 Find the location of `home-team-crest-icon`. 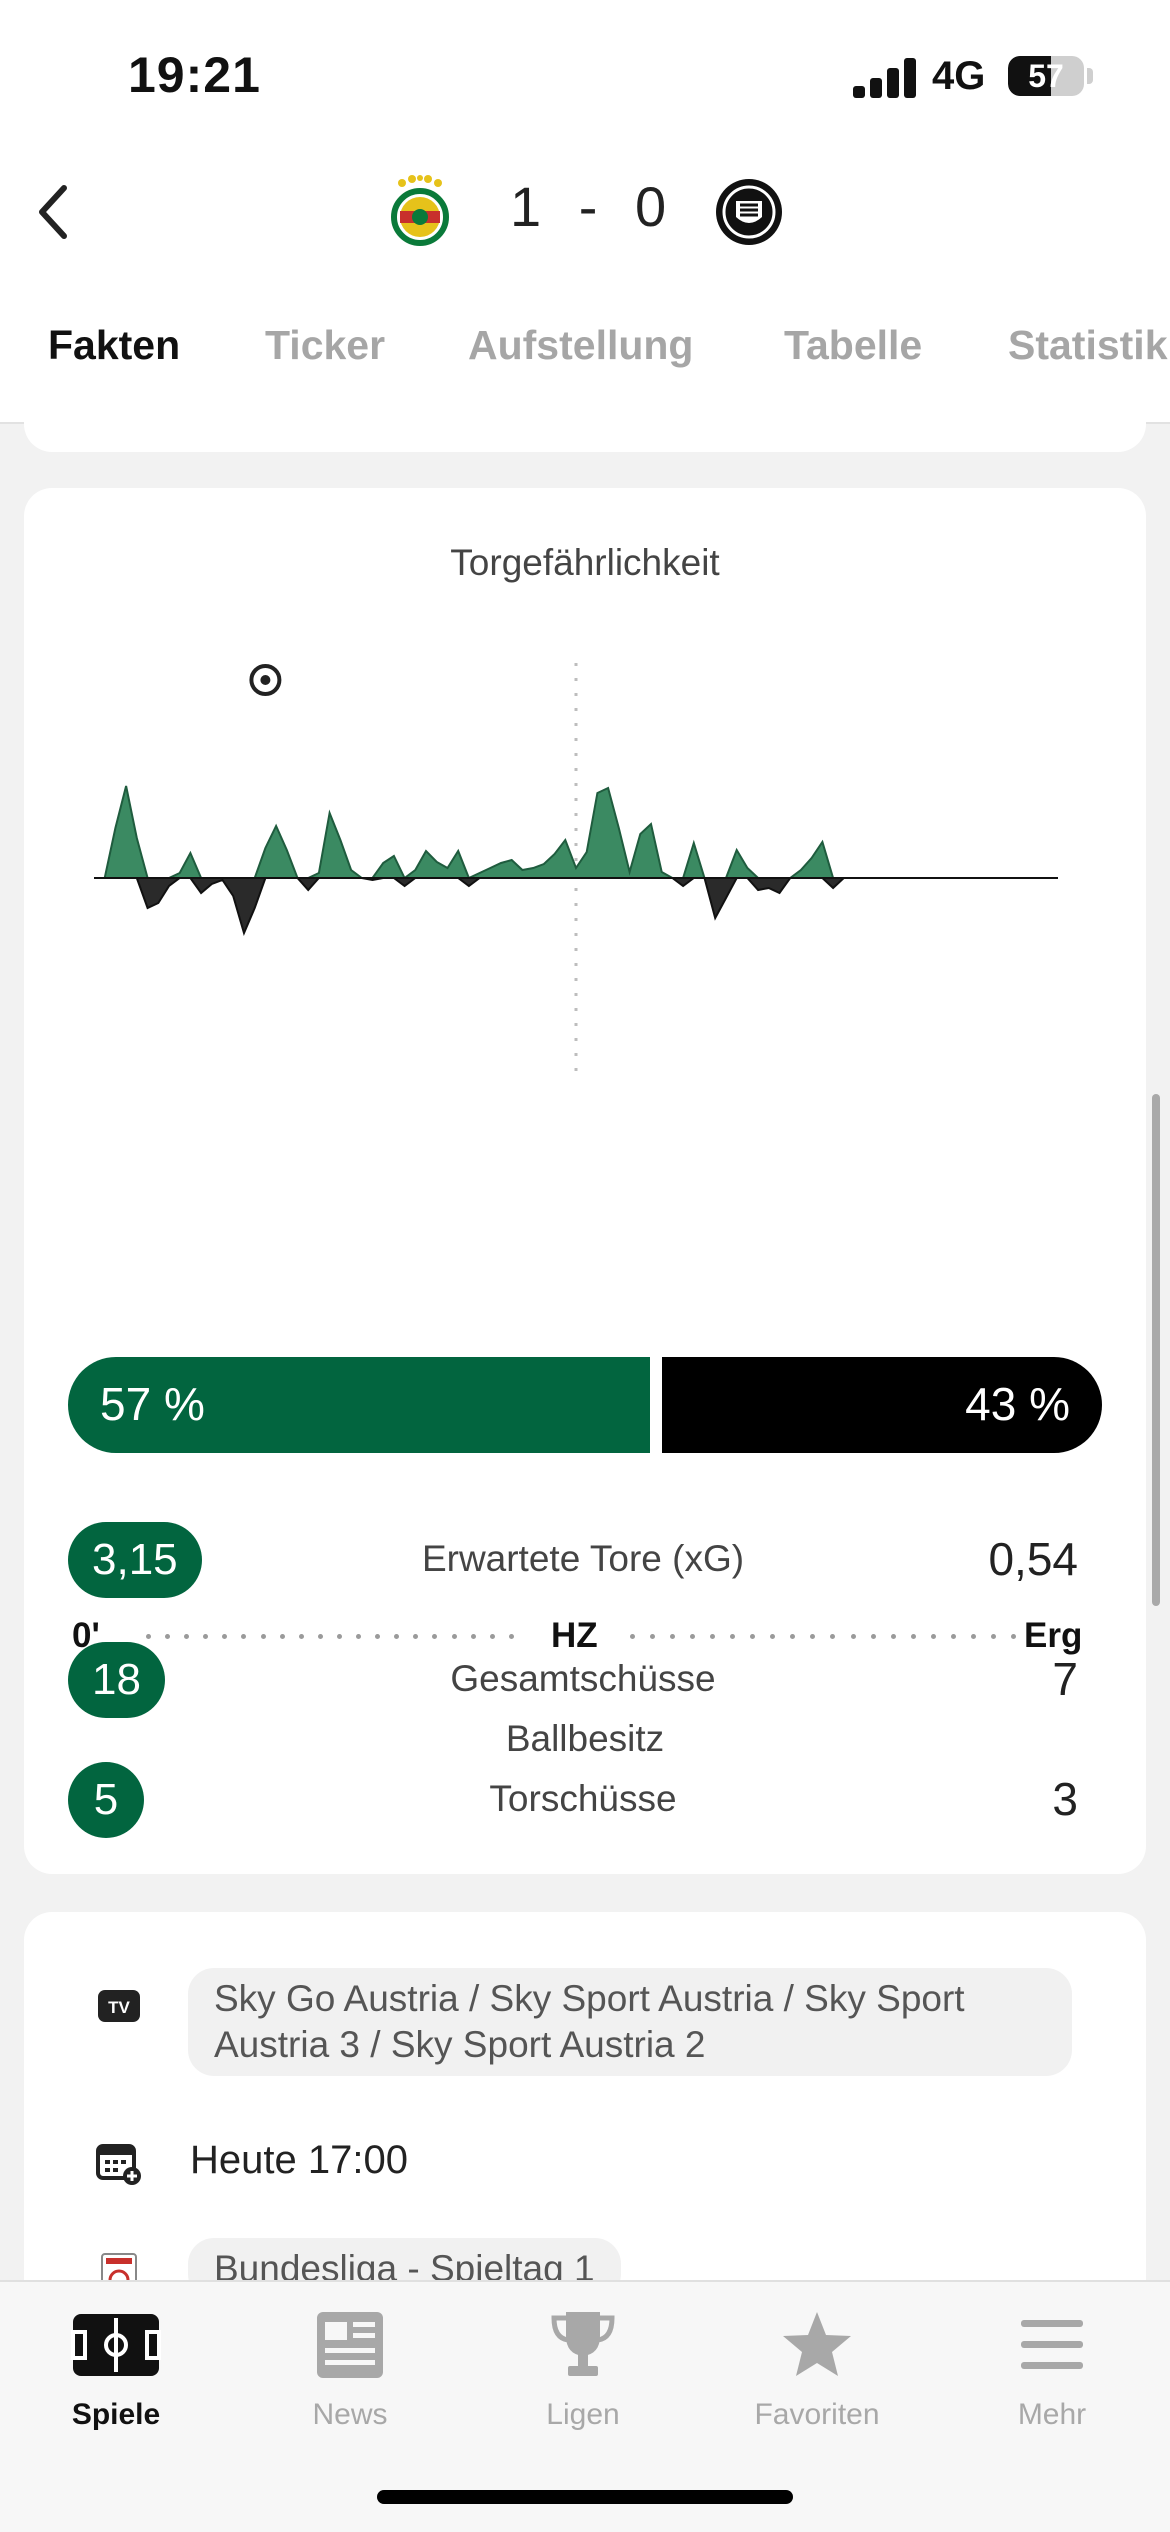

home-team-crest-icon is located at coordinates (420, 210).